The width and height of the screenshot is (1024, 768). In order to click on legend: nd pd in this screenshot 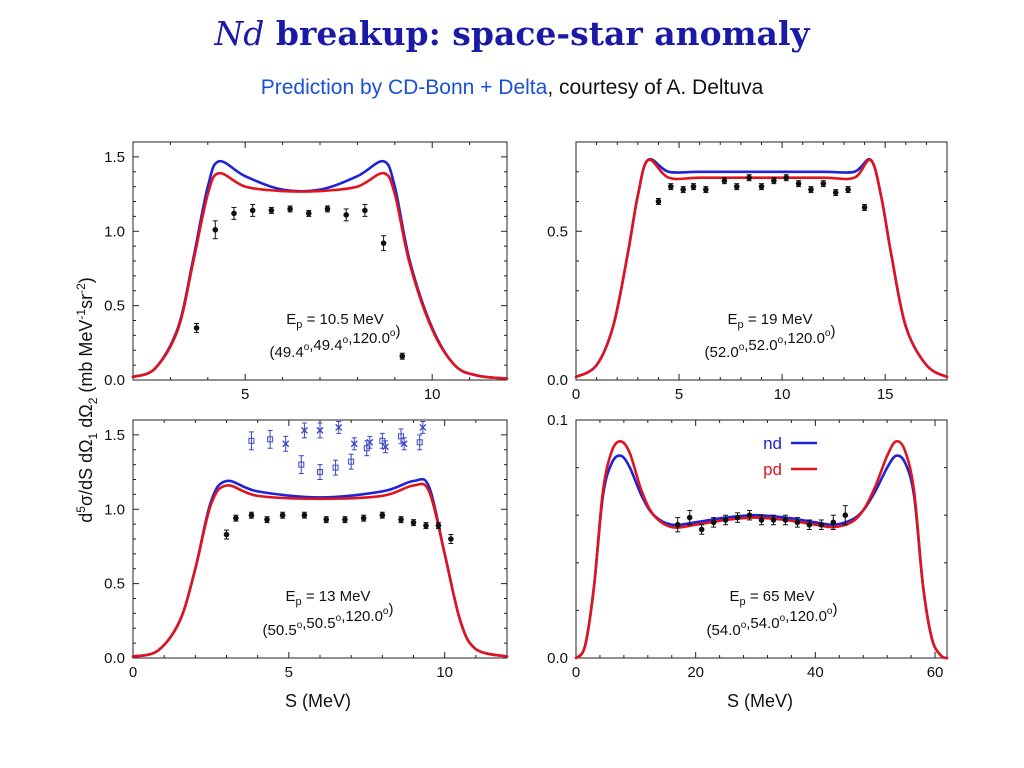, I will do `click(790, 456)`.